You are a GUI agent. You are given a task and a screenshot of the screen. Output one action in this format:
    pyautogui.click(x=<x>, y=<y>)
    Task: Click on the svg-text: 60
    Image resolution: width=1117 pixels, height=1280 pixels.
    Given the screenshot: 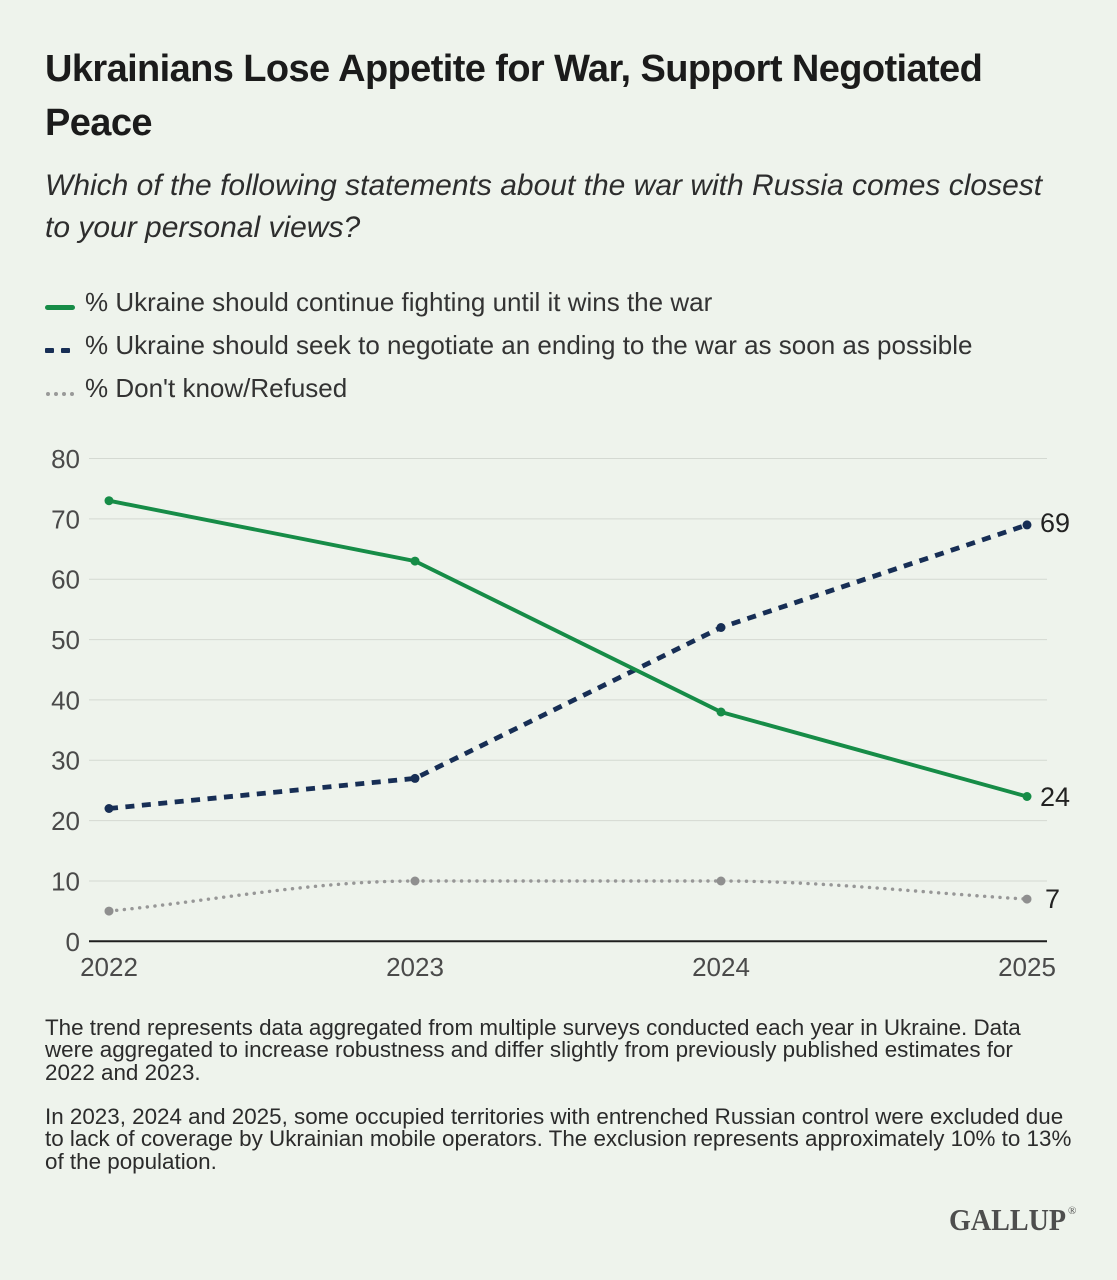 What is the action you would take?
    pyautogui.click(x=65, y=580)
    